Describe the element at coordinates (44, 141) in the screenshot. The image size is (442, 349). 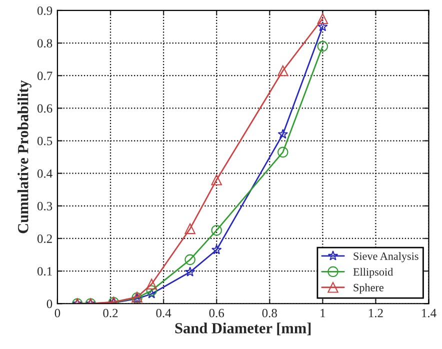
I see `y-tick-label: 0.5` at that location.